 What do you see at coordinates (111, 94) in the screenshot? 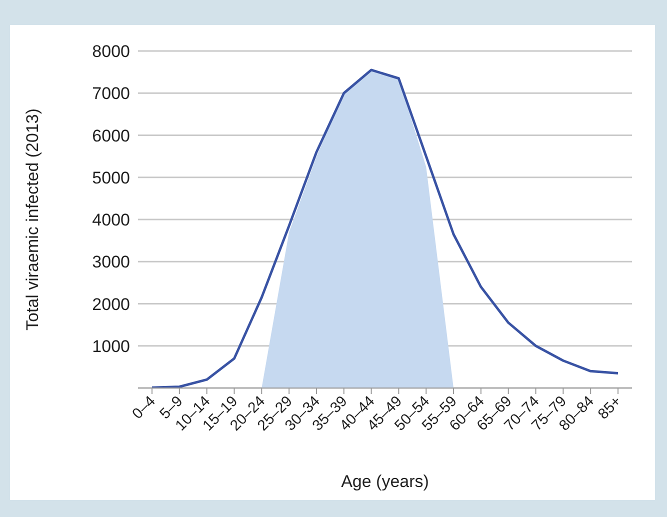
I see `y-tick-label: 7000` at bounding box center [111, 94].